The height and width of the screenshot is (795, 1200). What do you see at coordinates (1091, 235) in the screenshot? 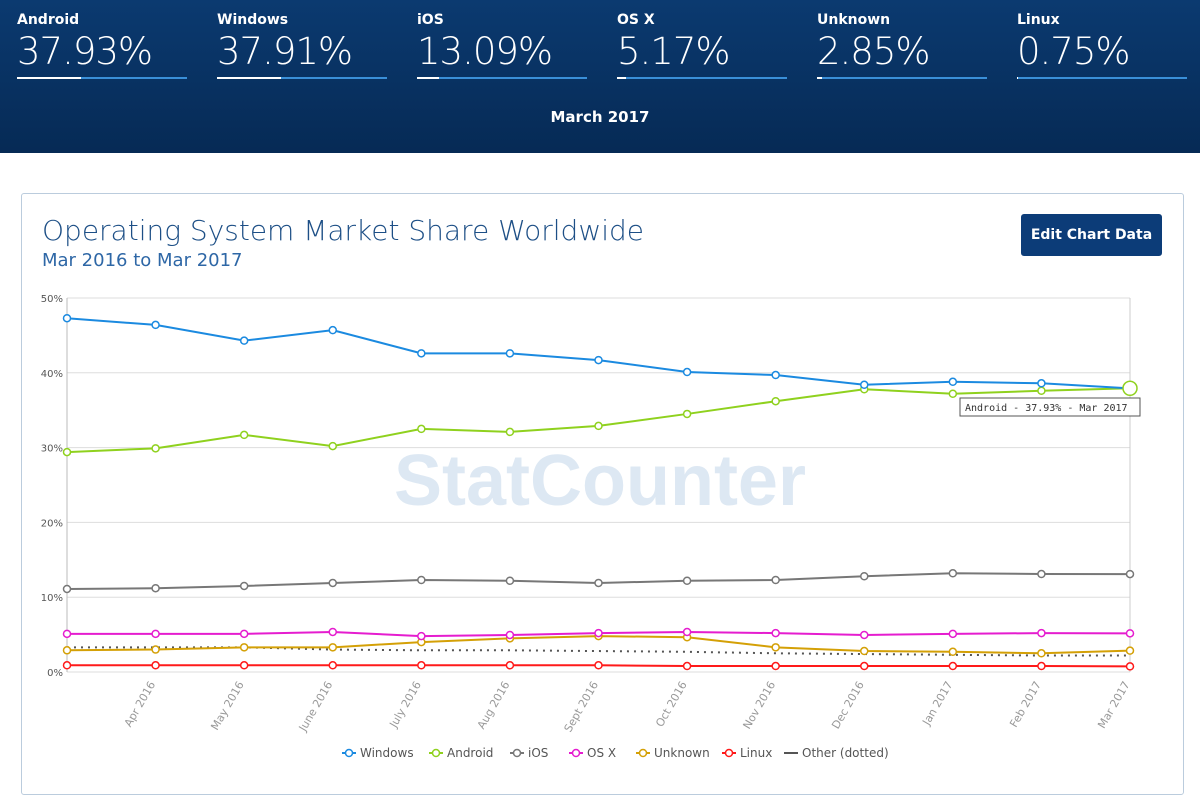
I see `edit-chart-data-button: Edit Chart Data` at bounding box center [1091, 235].